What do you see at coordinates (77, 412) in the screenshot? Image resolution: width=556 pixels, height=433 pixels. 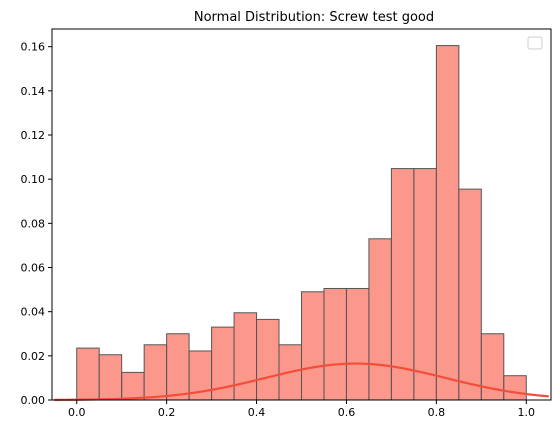 I see `x-tick-label: 0.0` at bounding box center [77, 412].